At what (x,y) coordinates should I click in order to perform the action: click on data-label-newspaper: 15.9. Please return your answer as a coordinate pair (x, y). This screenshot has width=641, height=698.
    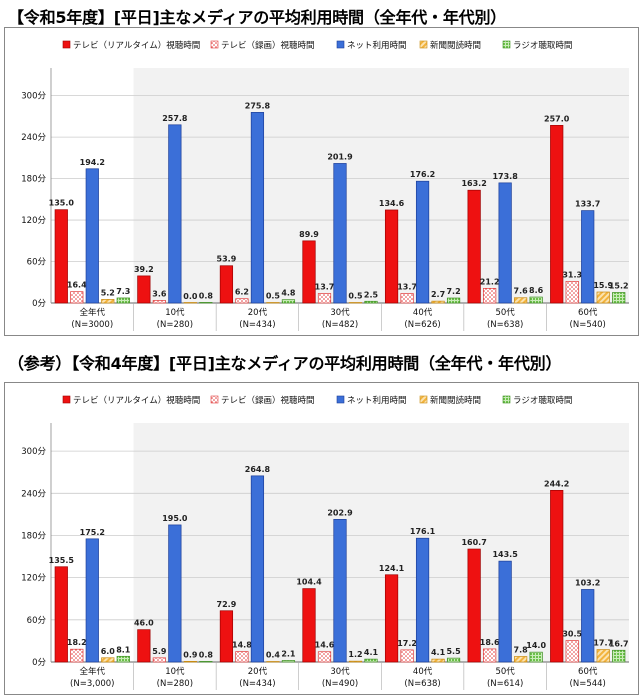
    Looking at the image, I should click on (603, 285).